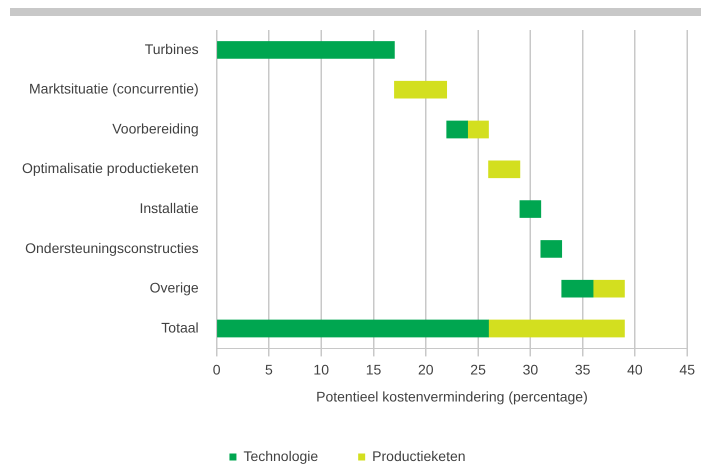 This screenshot has height=474, width=701. What do you see at coordinates (635, 370) in the screenshot?
I see `x-tick-label: 40` at bounding box center [635, 370].